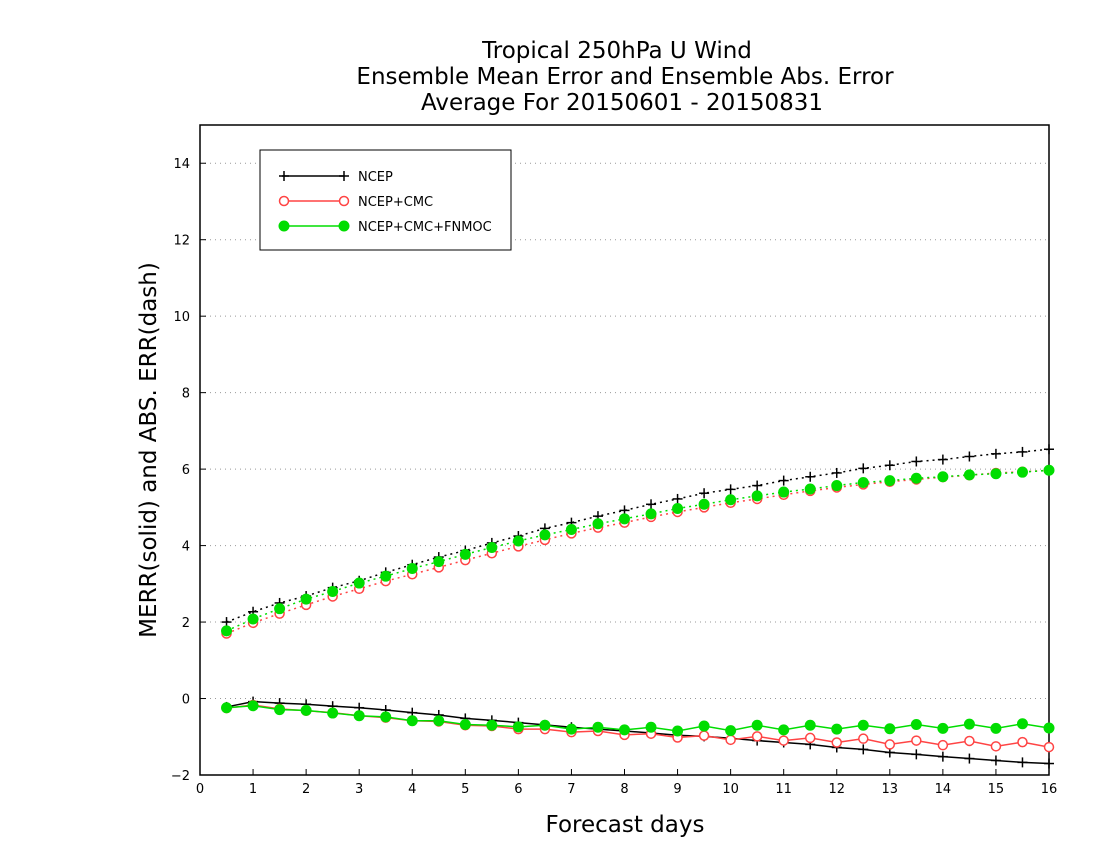 This screenshot has height=850, width=1100. Describe the element at coordinates (306, 789) in the screenshot. I see `x-tick-label: 2` at that location.